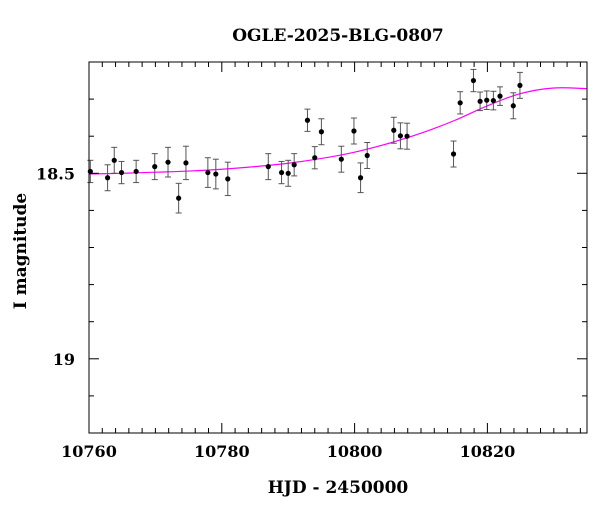  Describe the element at coordinates (55, 173) in the screenshot. I see `y-tick-label: 18.5` at that location.